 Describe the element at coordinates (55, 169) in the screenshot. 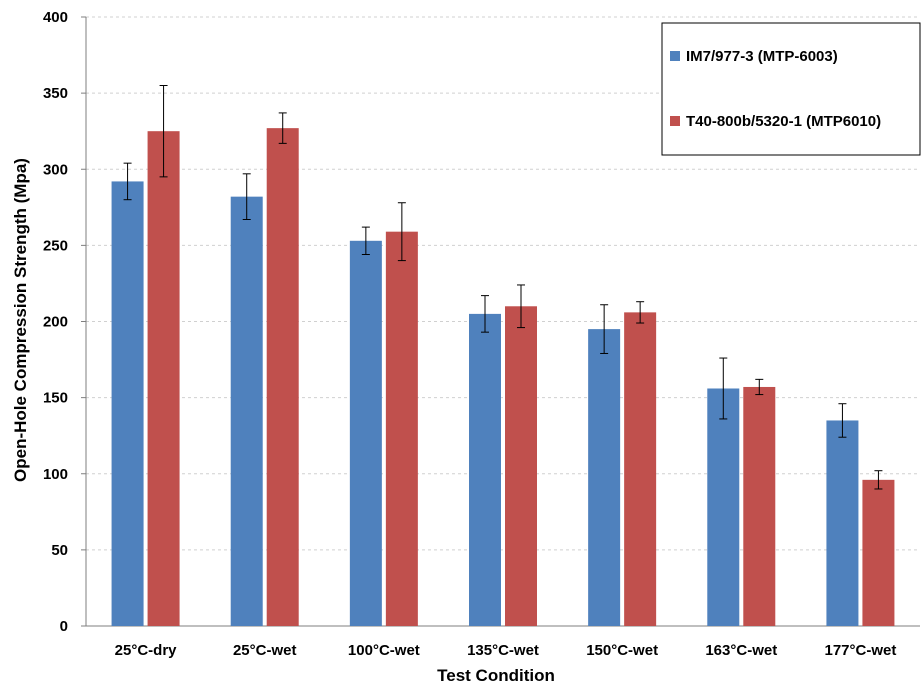

I see `y-tick-label: 300` at that location.